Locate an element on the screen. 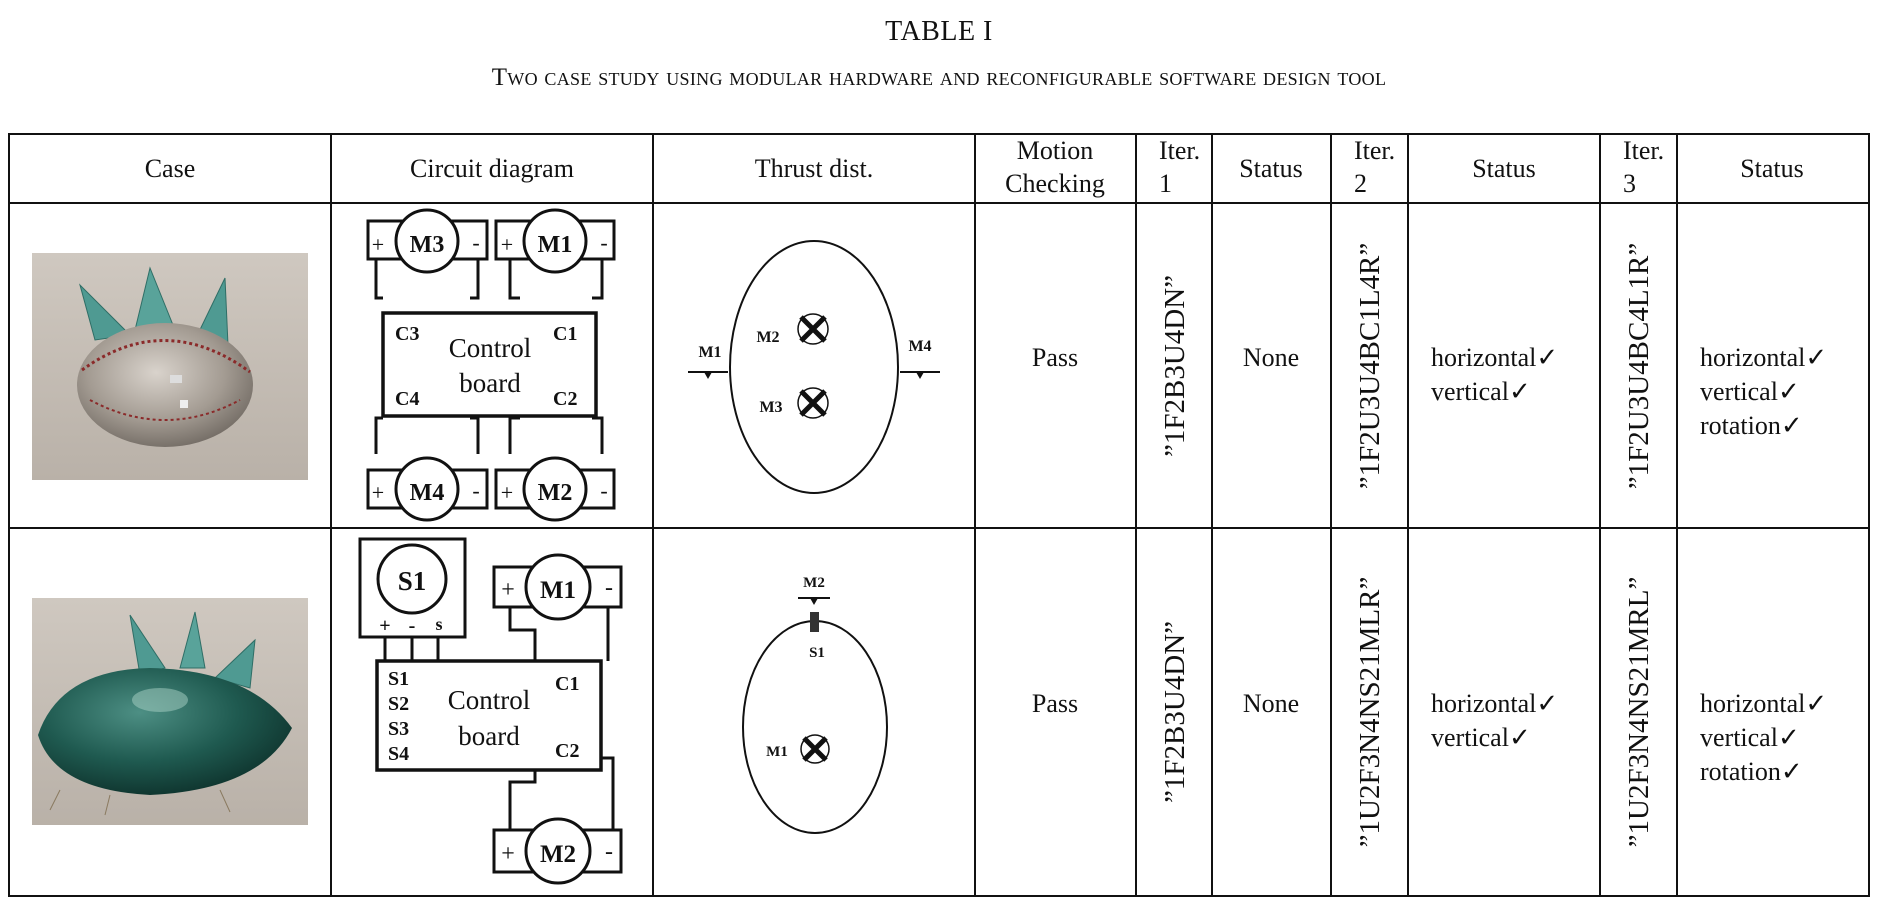 The height and width of the screenshot is (900, 1878). motor-label-m4: M4 is located at coordinates (427, 493).